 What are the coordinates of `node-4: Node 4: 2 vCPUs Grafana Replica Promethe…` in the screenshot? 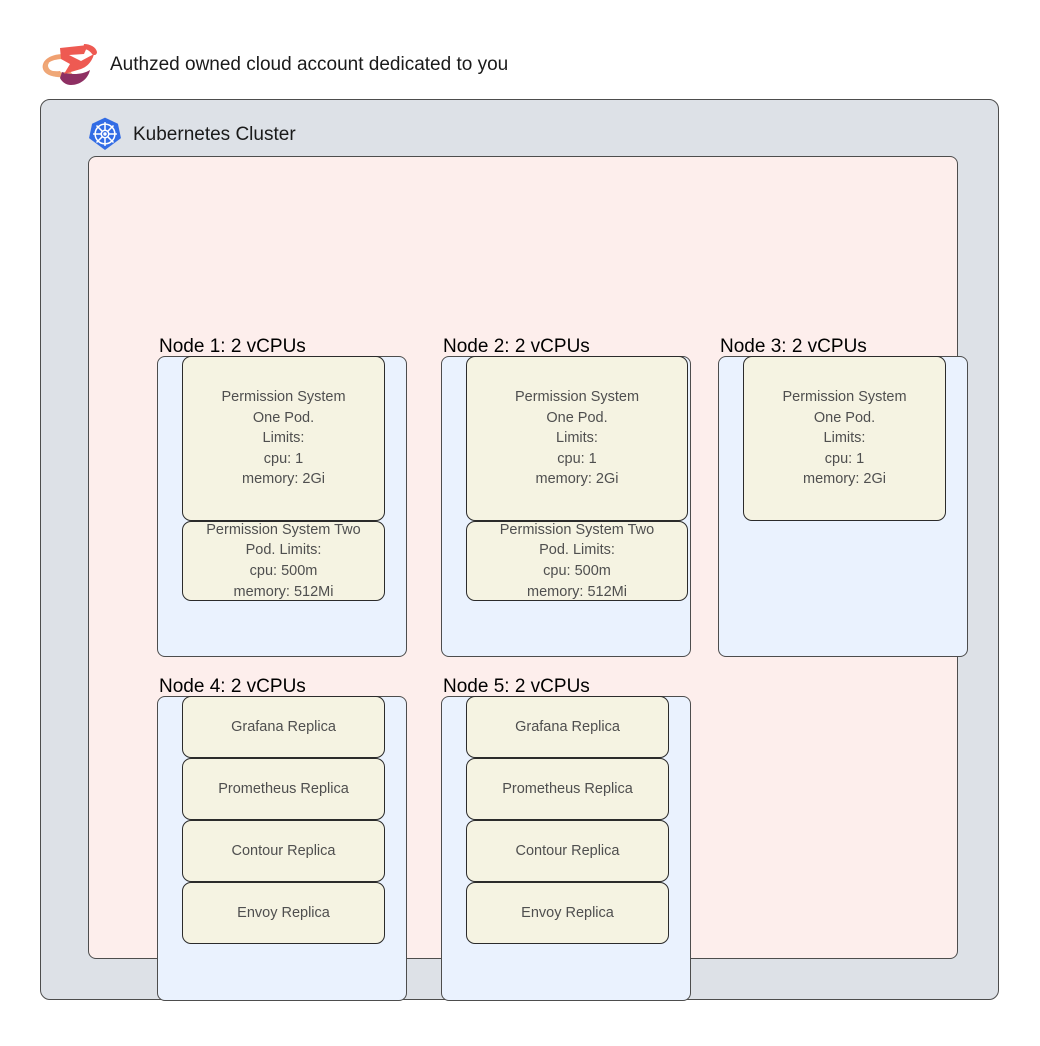 It's located at (282, 838).